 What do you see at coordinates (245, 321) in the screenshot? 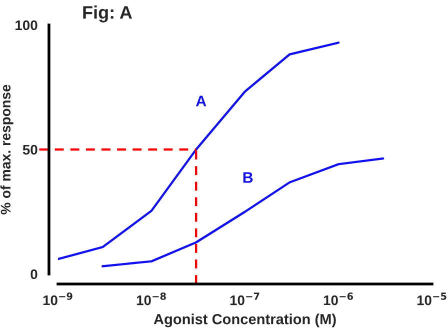
I see `x-axis-title: Agonist Concentration (M)` at bounding box center [245, 321].